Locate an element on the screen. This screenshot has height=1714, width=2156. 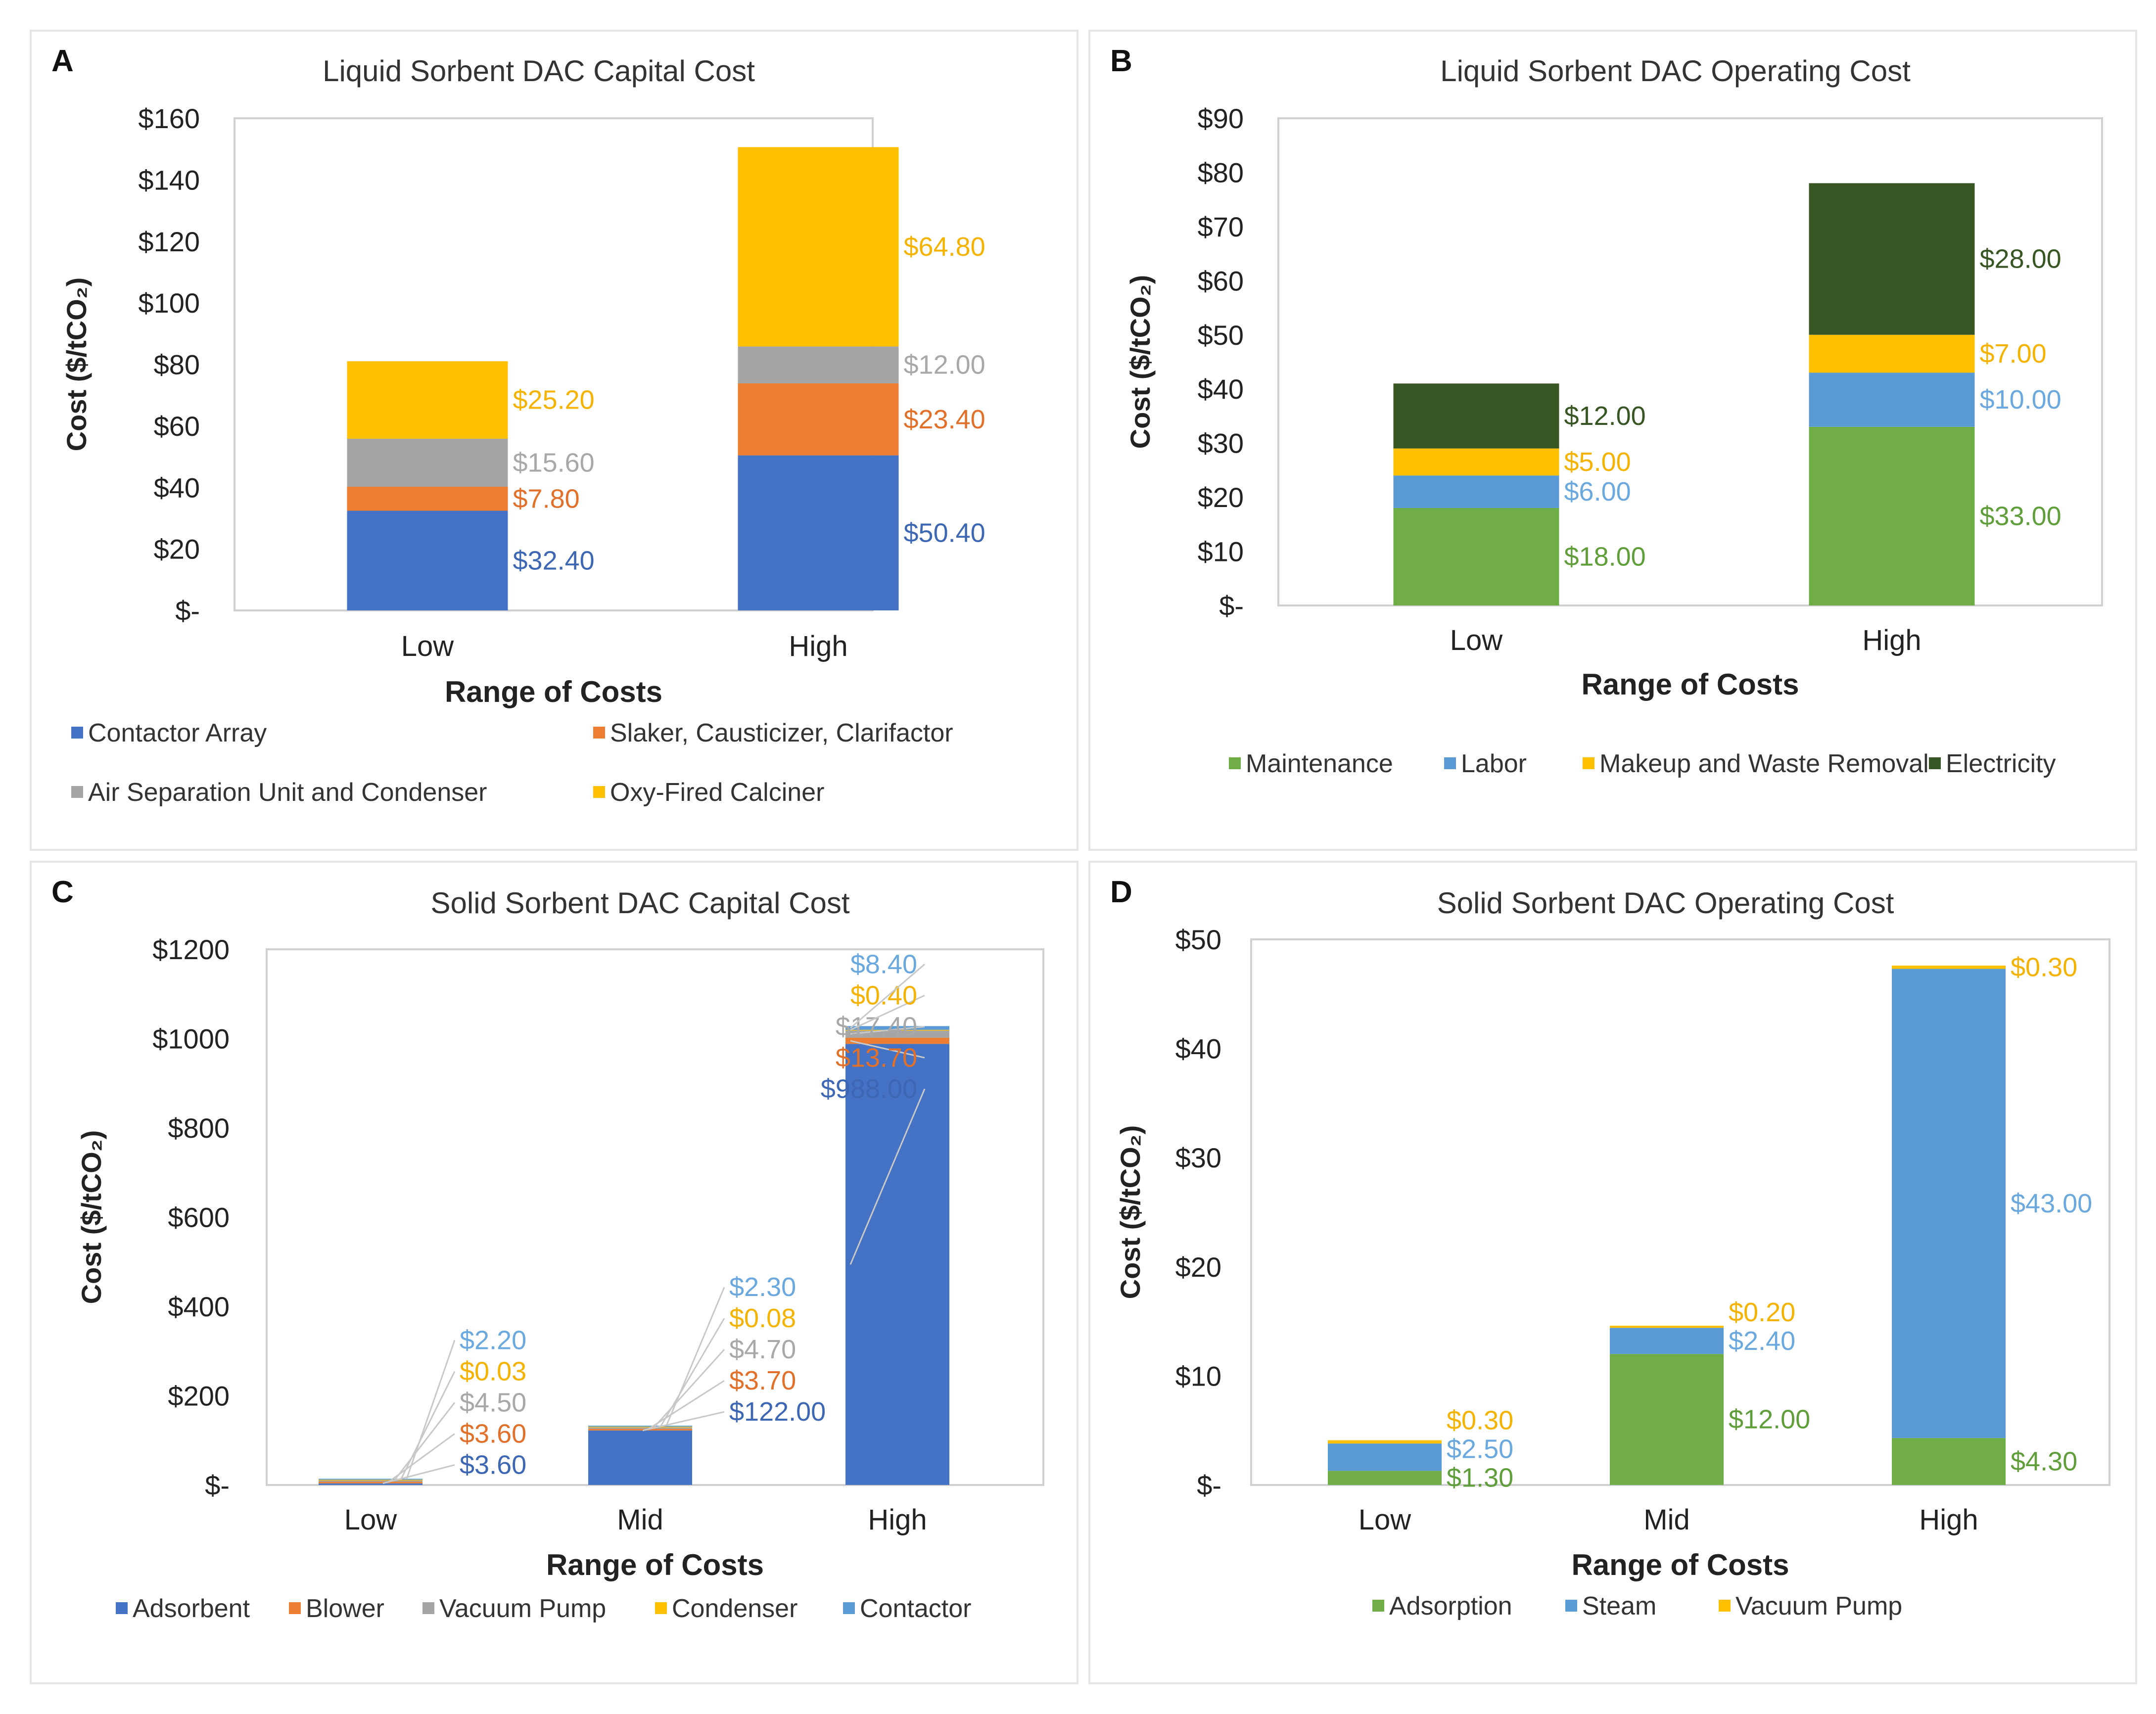
chart-title-d: Solid Sorbent DAC Operating Cost is located at coordinates (1665, 903).